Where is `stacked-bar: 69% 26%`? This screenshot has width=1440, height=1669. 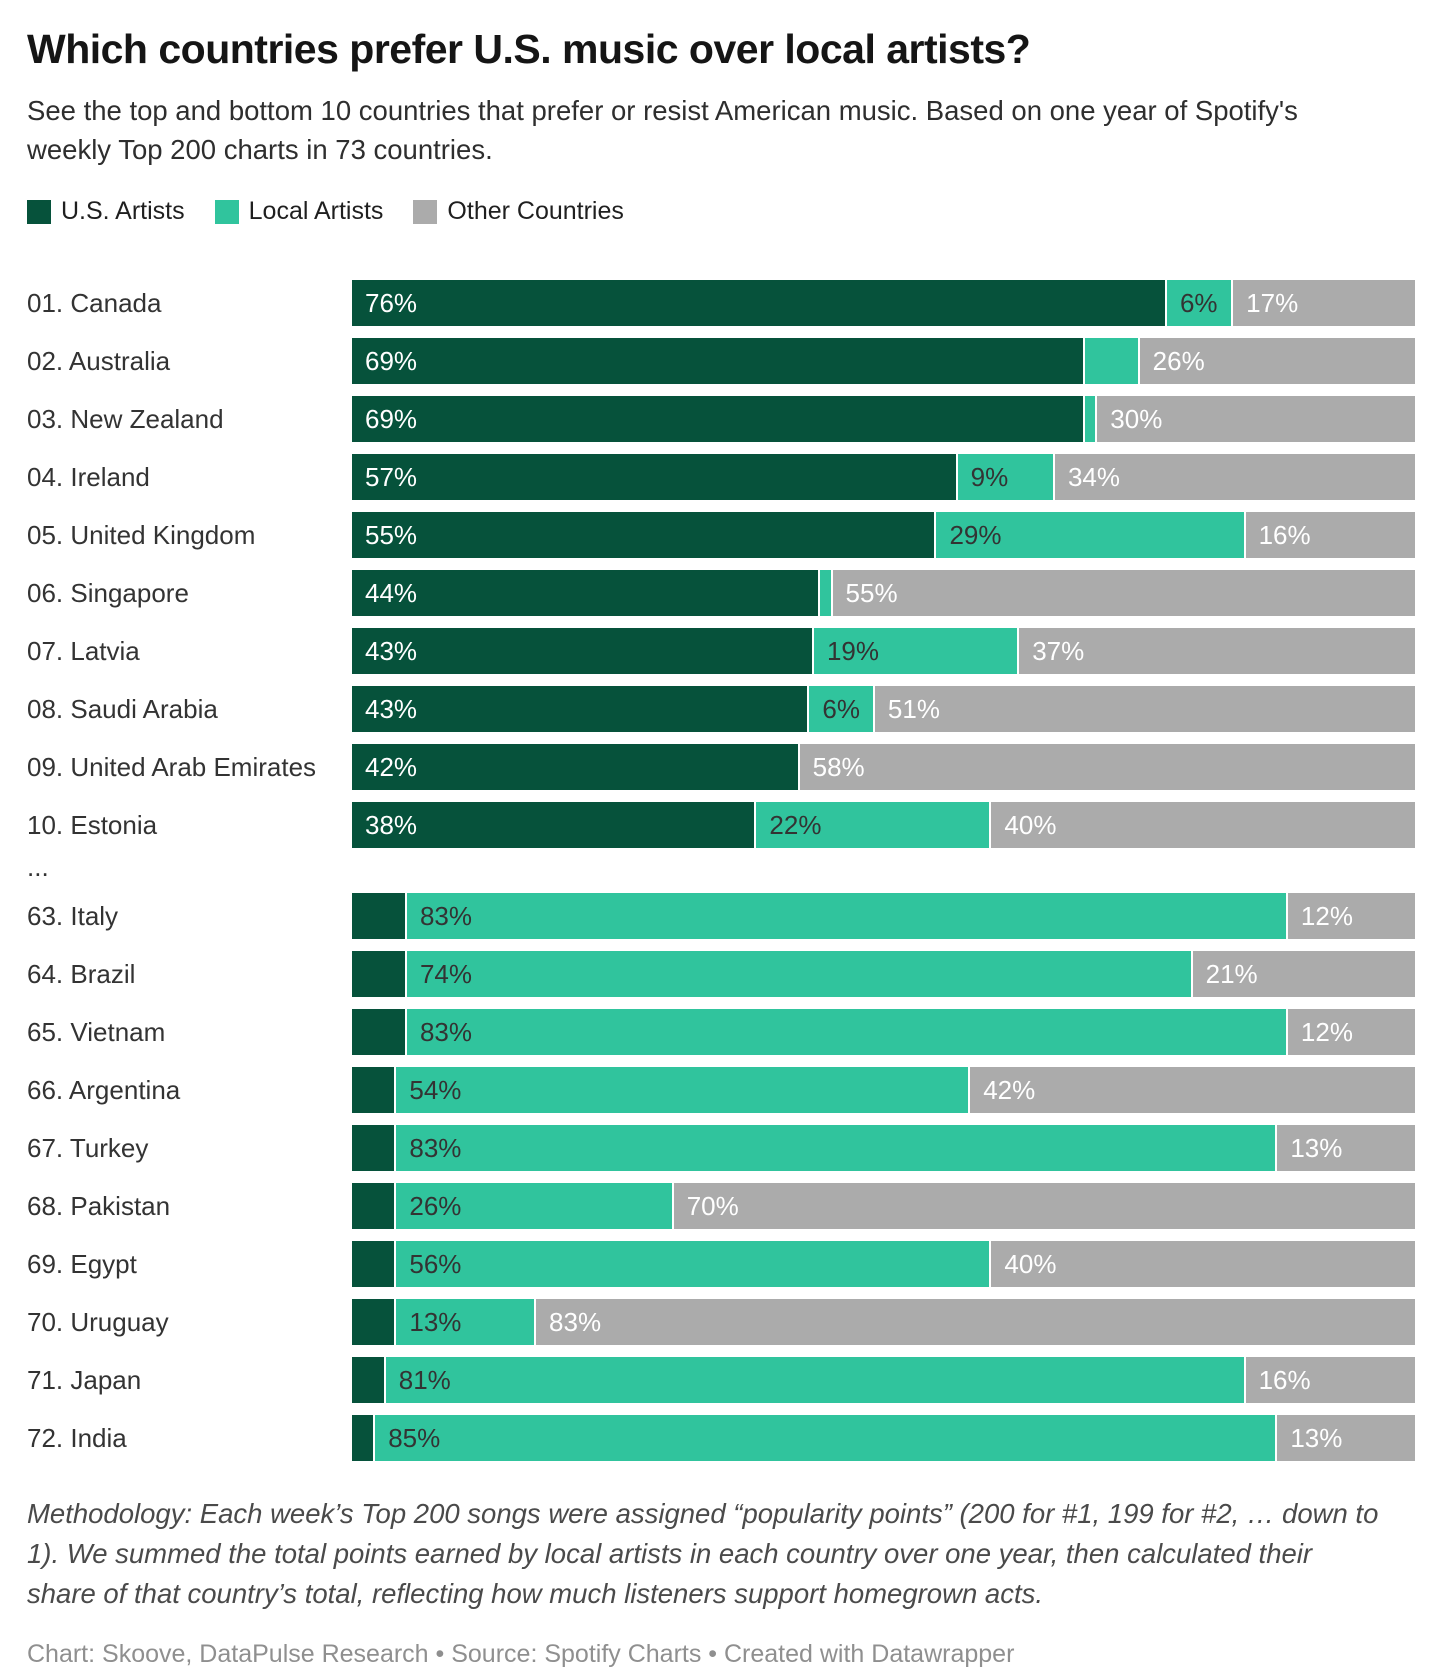
stacked-bar: 69% 26% is located at coordinates (883, 361).